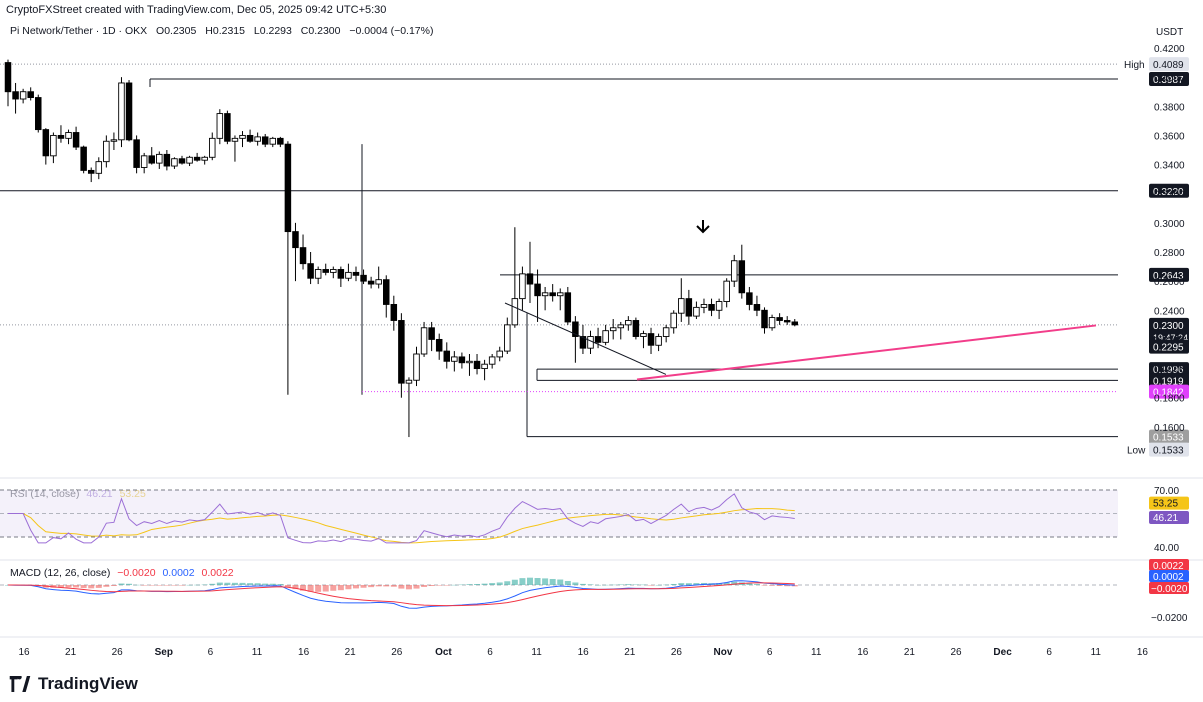  I want to click on high-value: H0.2315, so click(225, 31).